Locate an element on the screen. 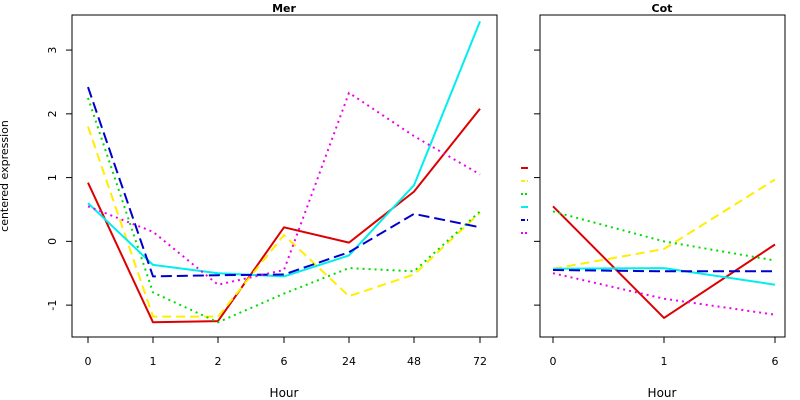  chart-title-mer: Mer is located at coordinates (284, 8).